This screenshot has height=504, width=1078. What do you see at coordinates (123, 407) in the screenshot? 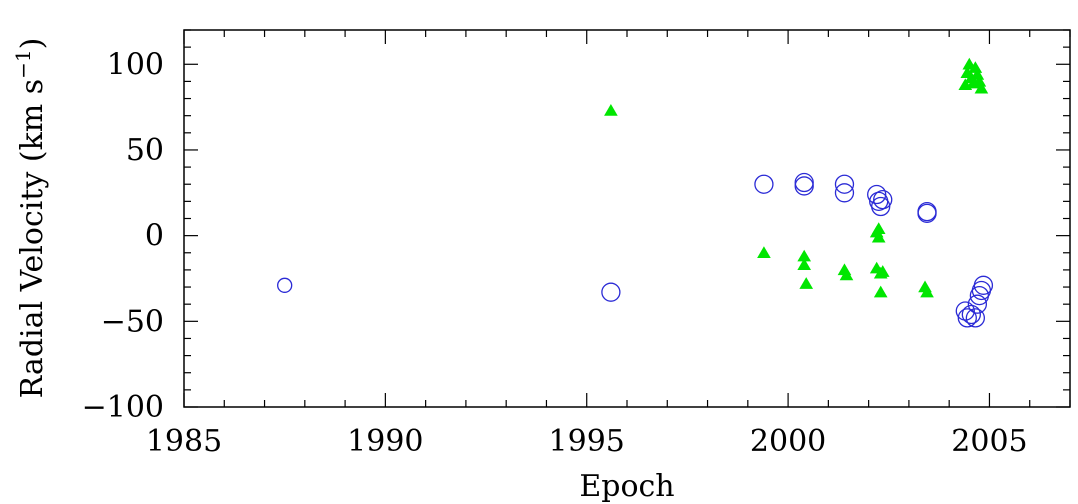
I see `y-tick-label: −100` at bounding box center [123, 407].